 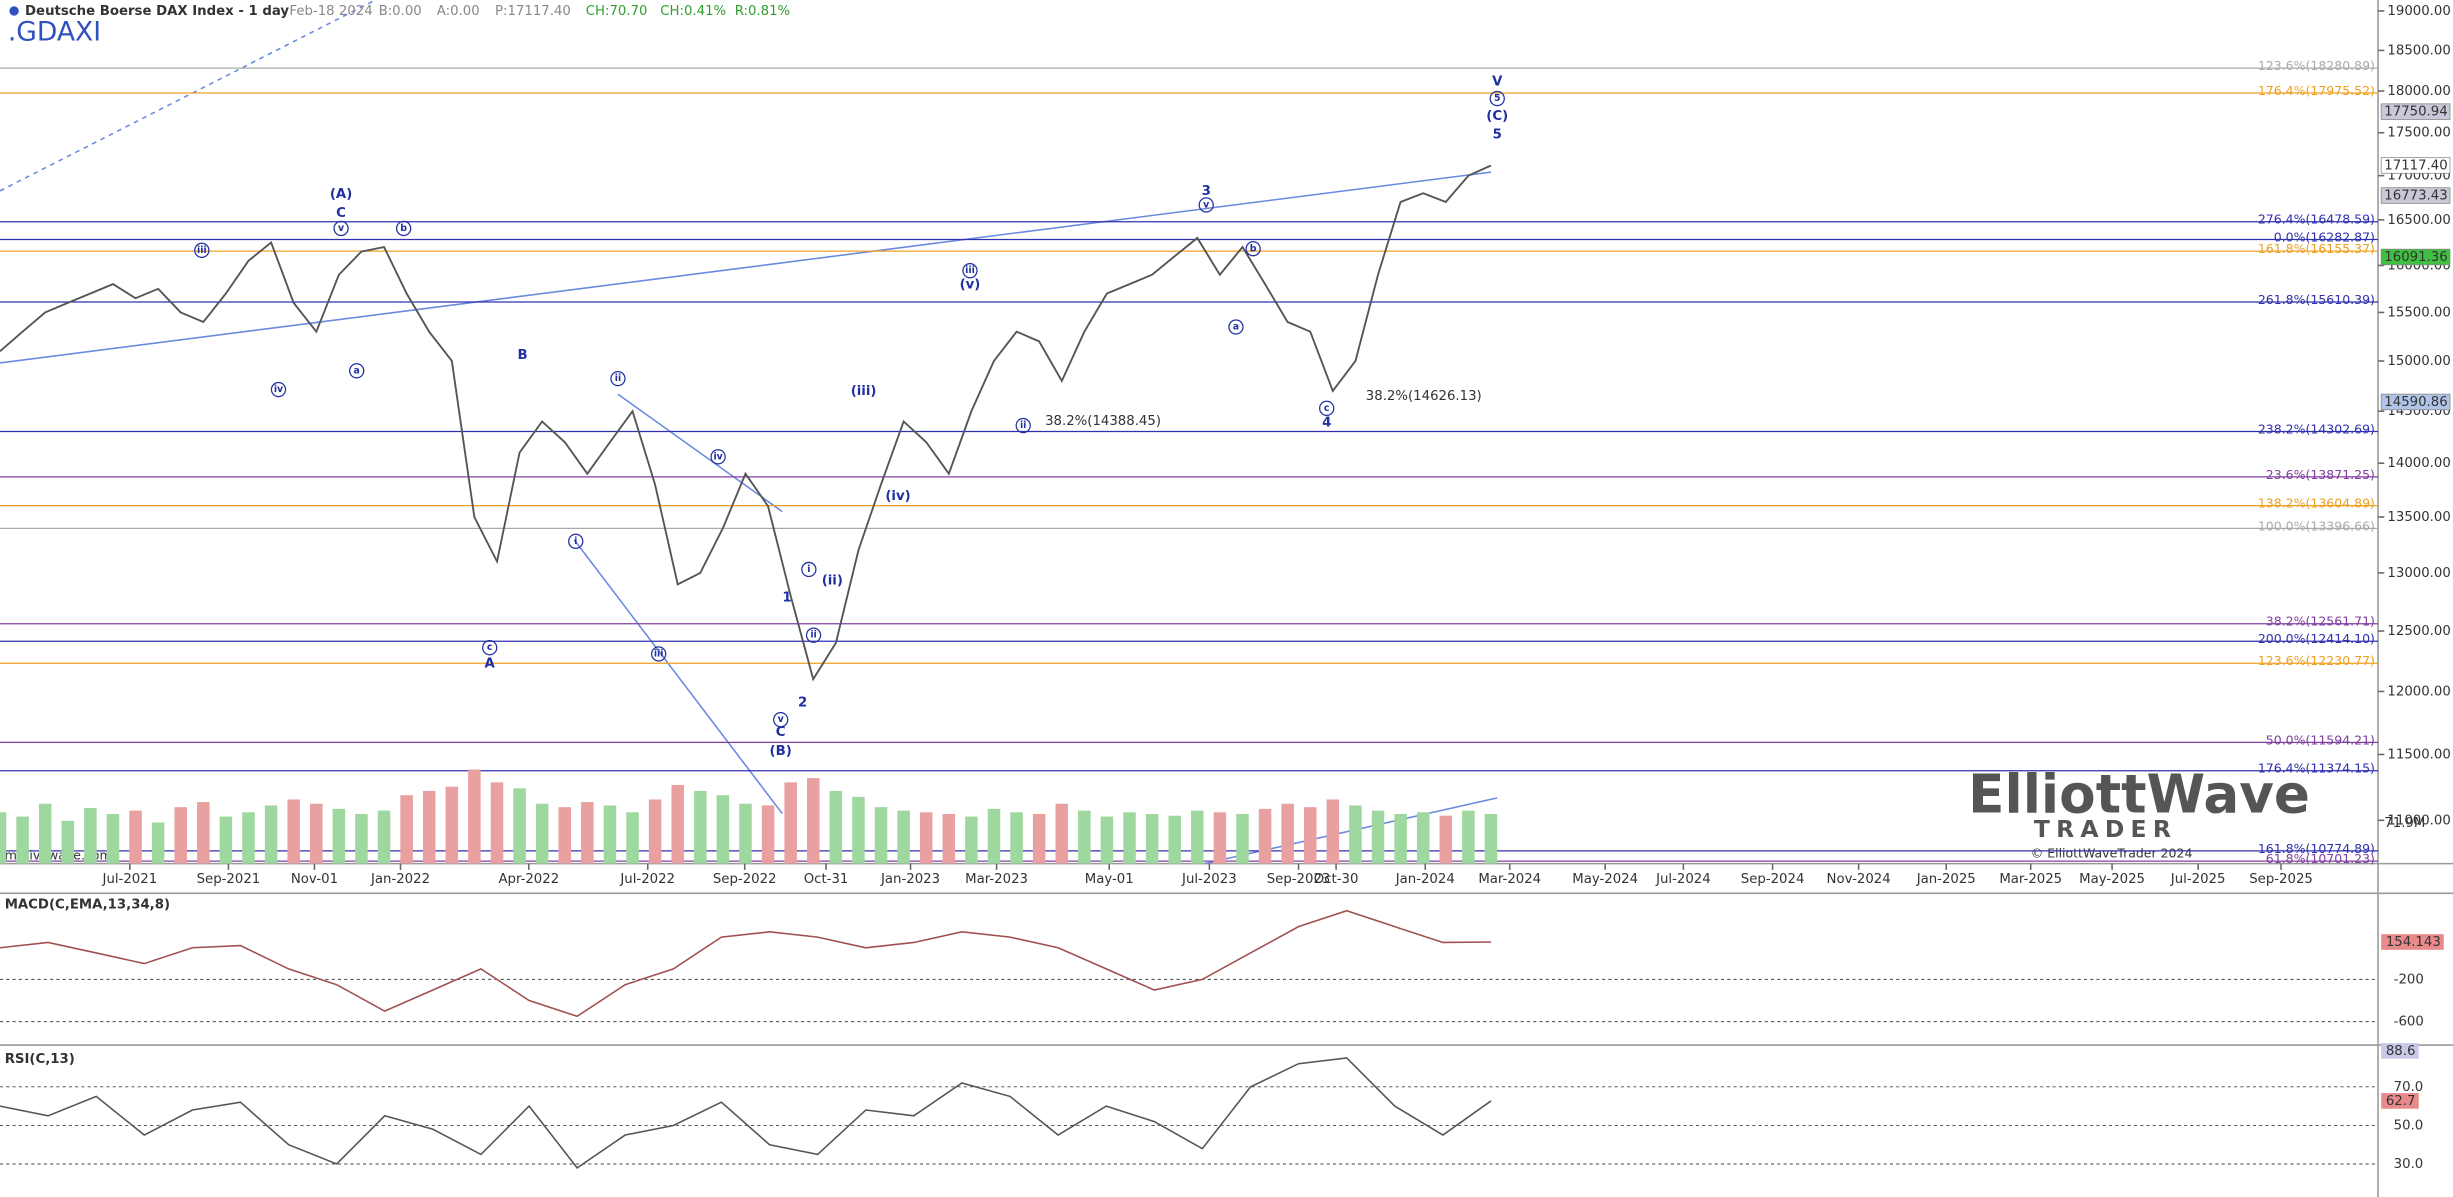 I want to click on y-tick-label: 16500.00, so click(x=2418, y=220).